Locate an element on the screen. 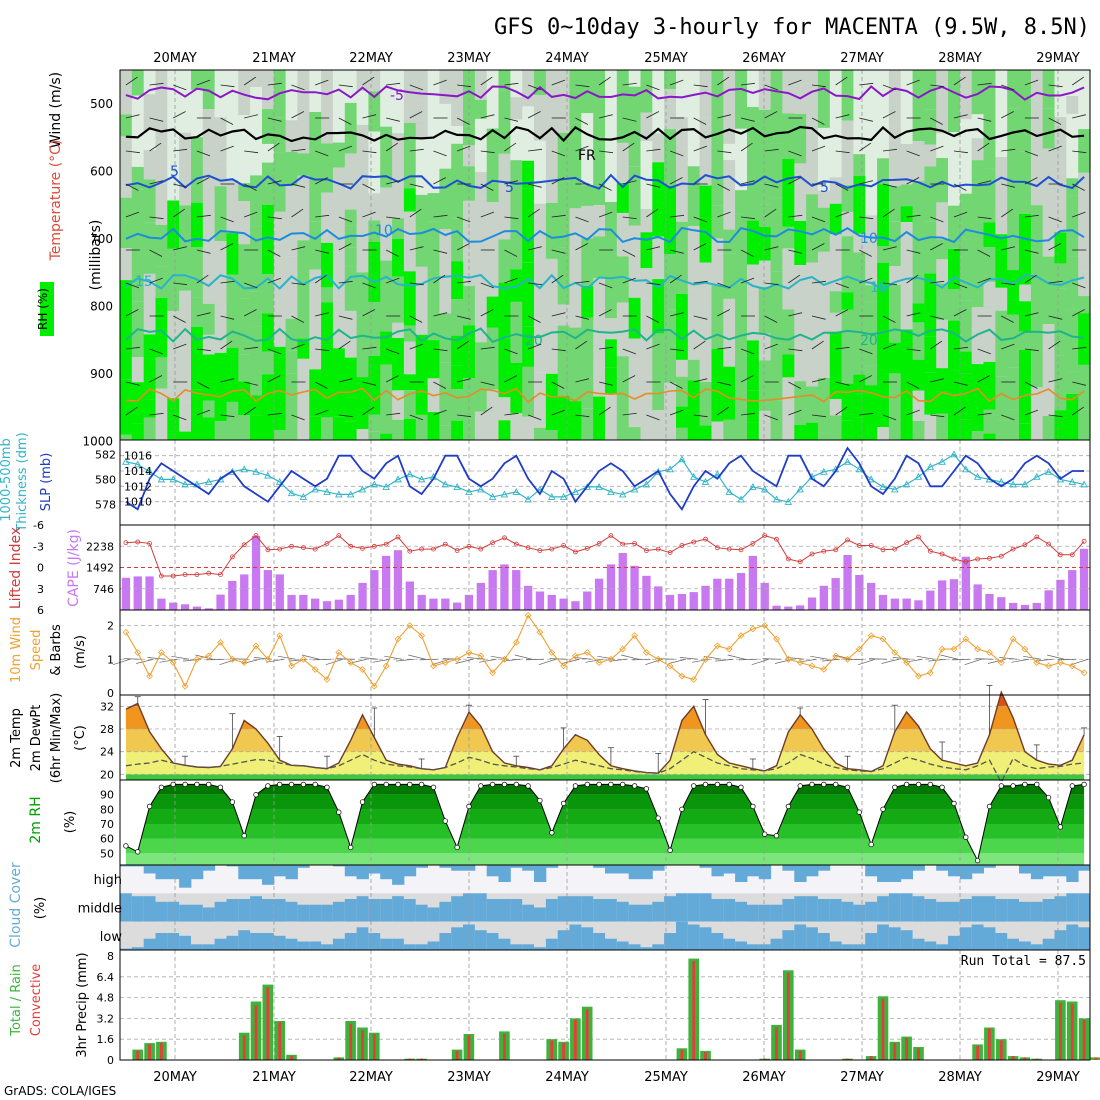 This screenshot has width=1100, height=1100. isotherm-line is located at coordinates (605, 93).